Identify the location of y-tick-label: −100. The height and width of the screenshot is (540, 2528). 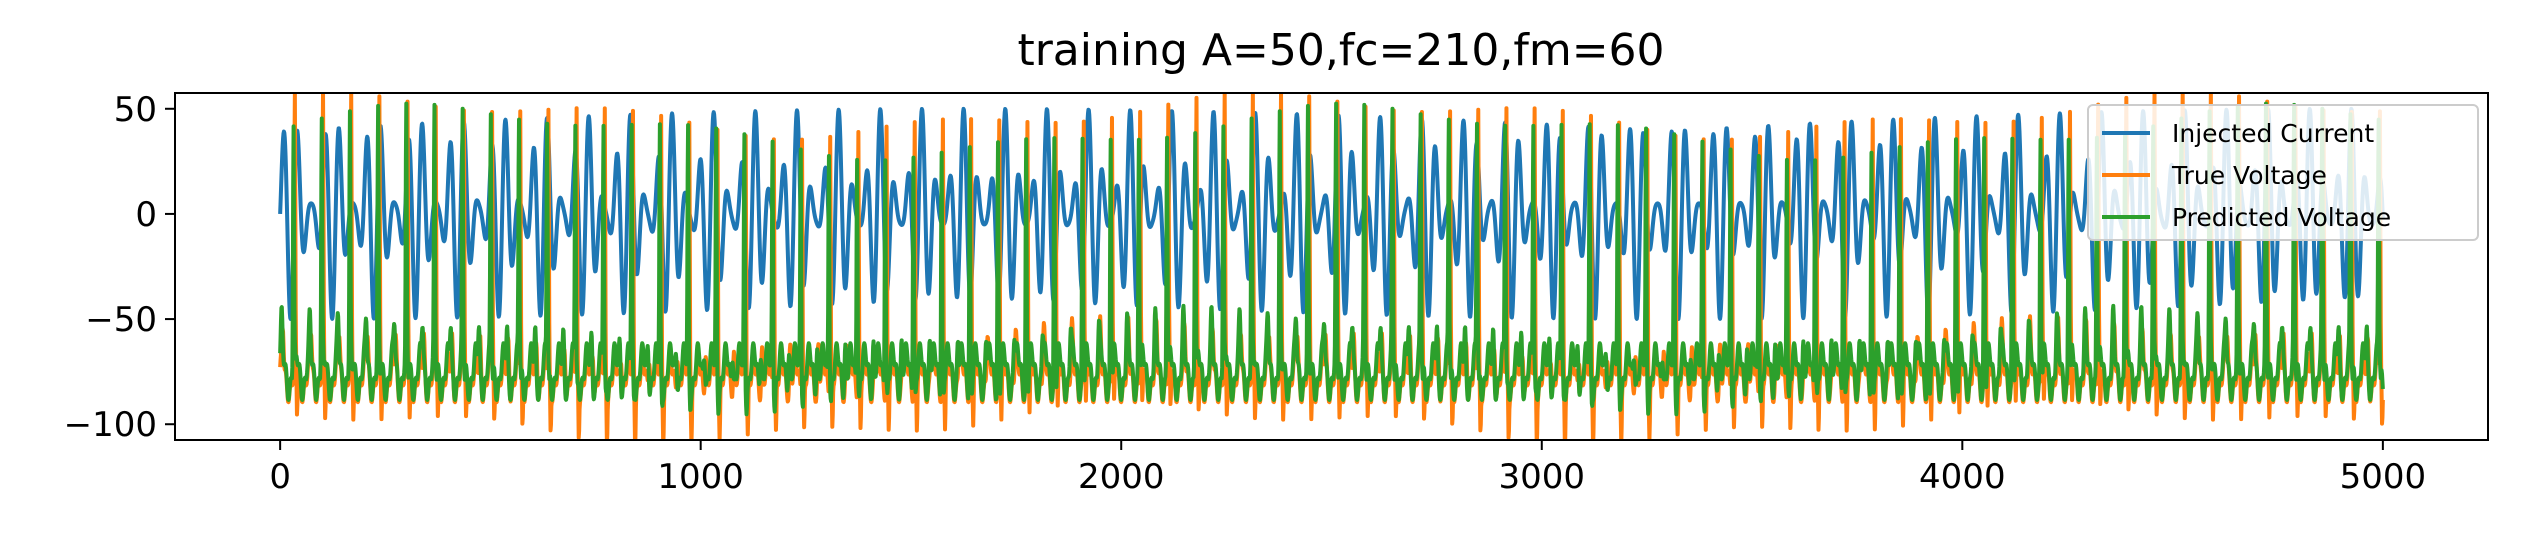
(110, 425).